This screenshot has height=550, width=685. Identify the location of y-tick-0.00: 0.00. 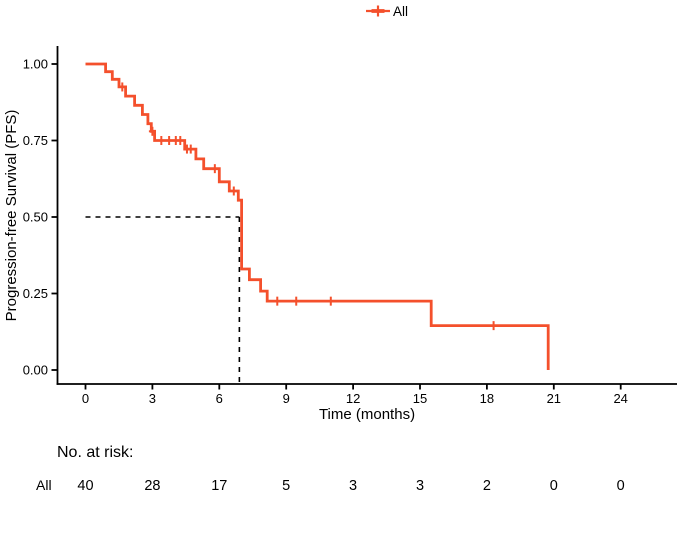
(35, 370).